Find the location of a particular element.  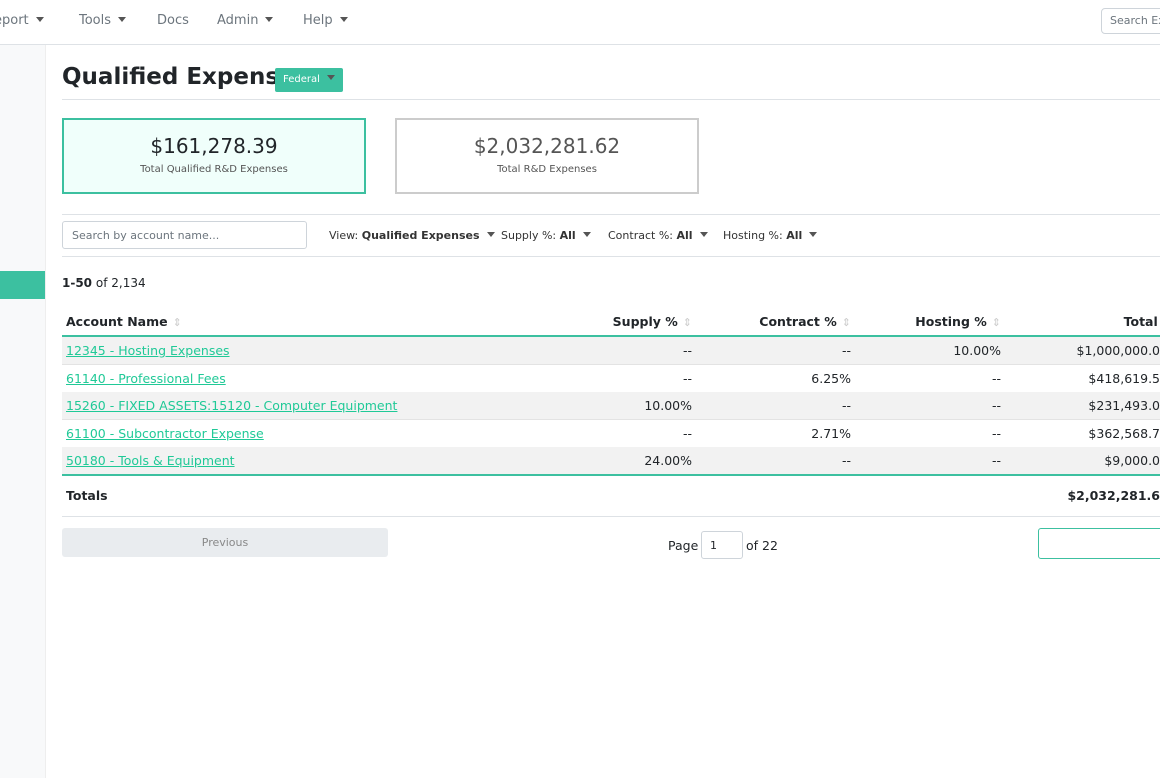

filter-dropdown: Contract %: All is located at coordinates (658, 235).